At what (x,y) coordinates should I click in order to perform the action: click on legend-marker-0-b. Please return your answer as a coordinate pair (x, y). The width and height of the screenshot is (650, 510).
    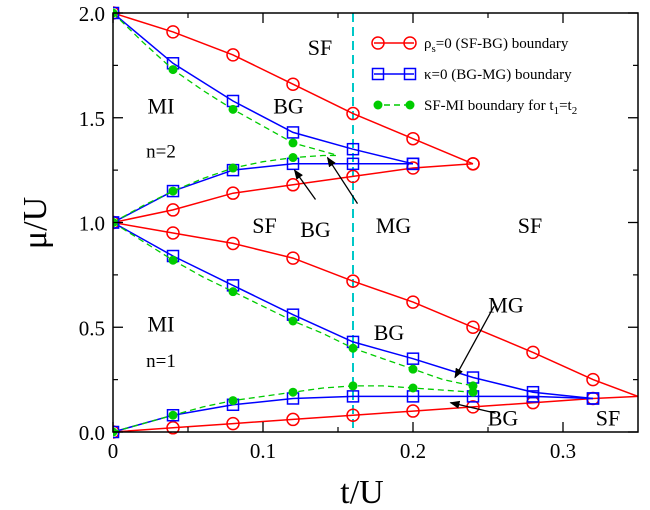
    Looking at the image, I should click on (410, 43).